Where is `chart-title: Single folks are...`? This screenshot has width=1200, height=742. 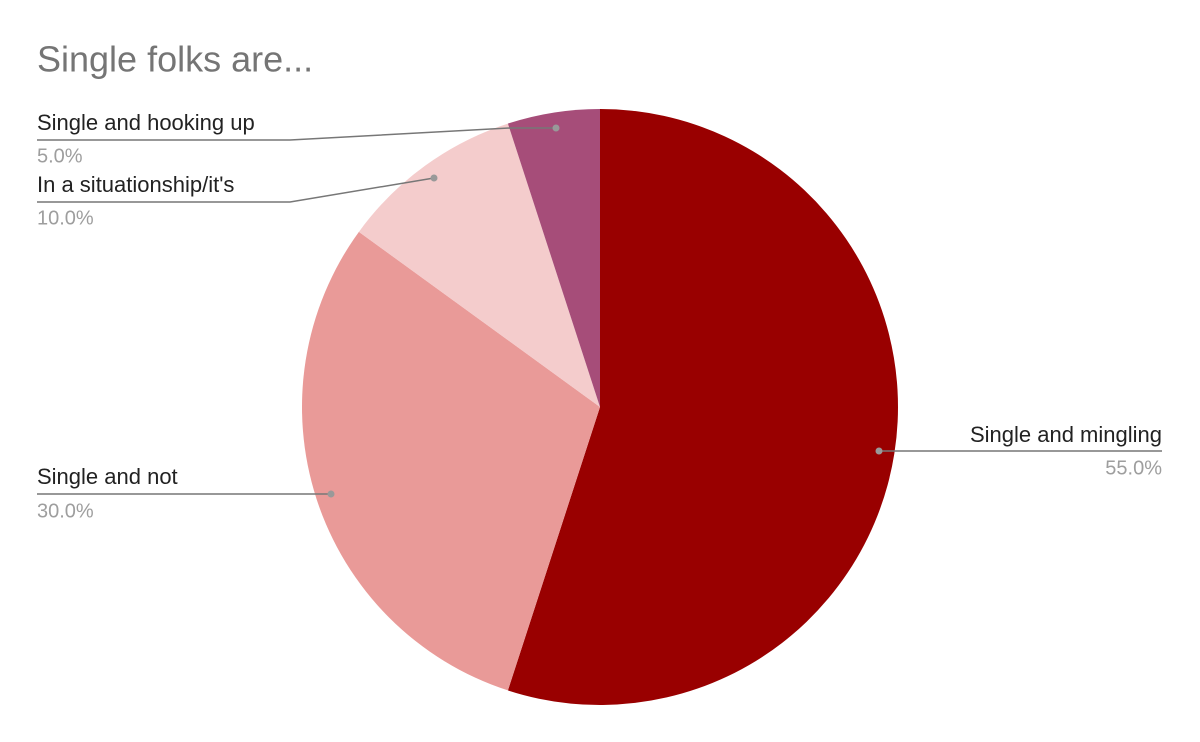
chart-title: Single folks are... is located at coordinates (175, 59).